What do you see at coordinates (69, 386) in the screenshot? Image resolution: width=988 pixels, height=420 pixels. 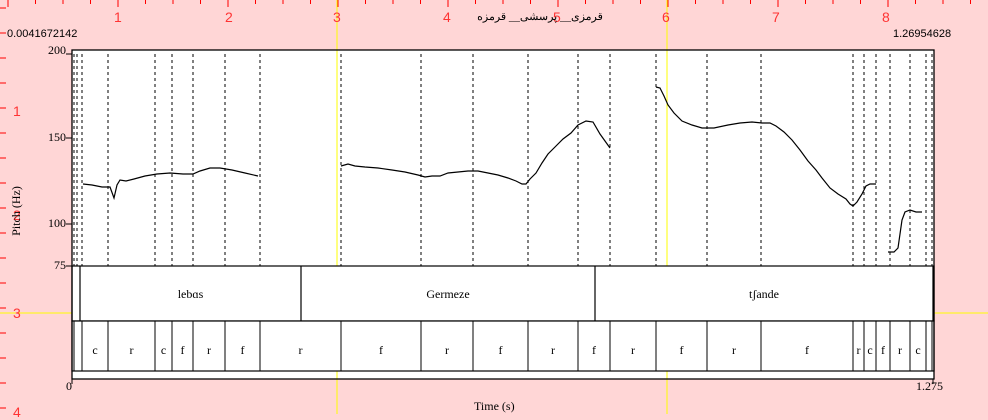 I see `time-axis-start: 0` at bounding box center [69, 386].